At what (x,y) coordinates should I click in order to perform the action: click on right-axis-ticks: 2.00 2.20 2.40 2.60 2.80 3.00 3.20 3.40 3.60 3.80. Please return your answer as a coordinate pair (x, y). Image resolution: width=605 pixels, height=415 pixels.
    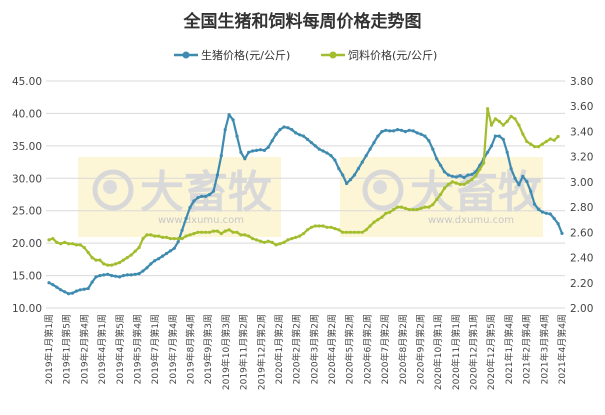
    Looking at the image, I should click on (581, 195).